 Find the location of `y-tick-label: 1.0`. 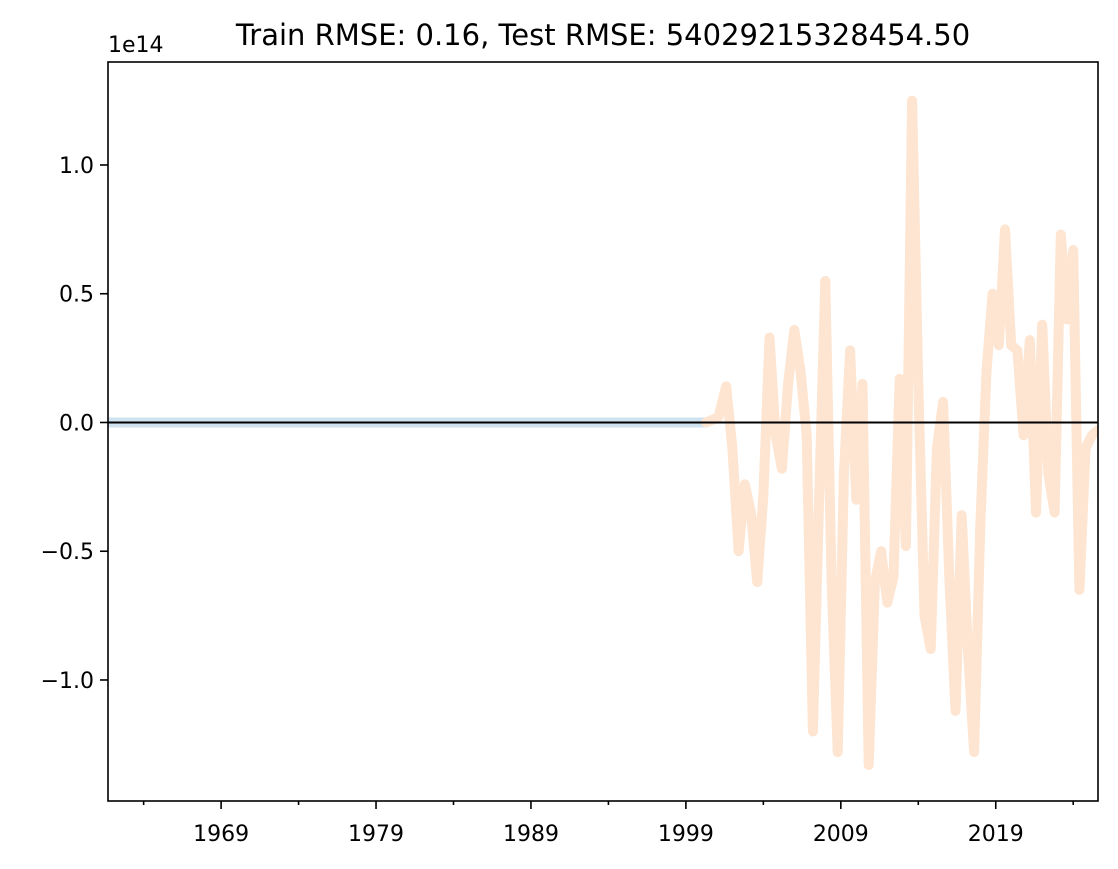

y-tick-label: 1.0 is located at coordinates (76, 166).